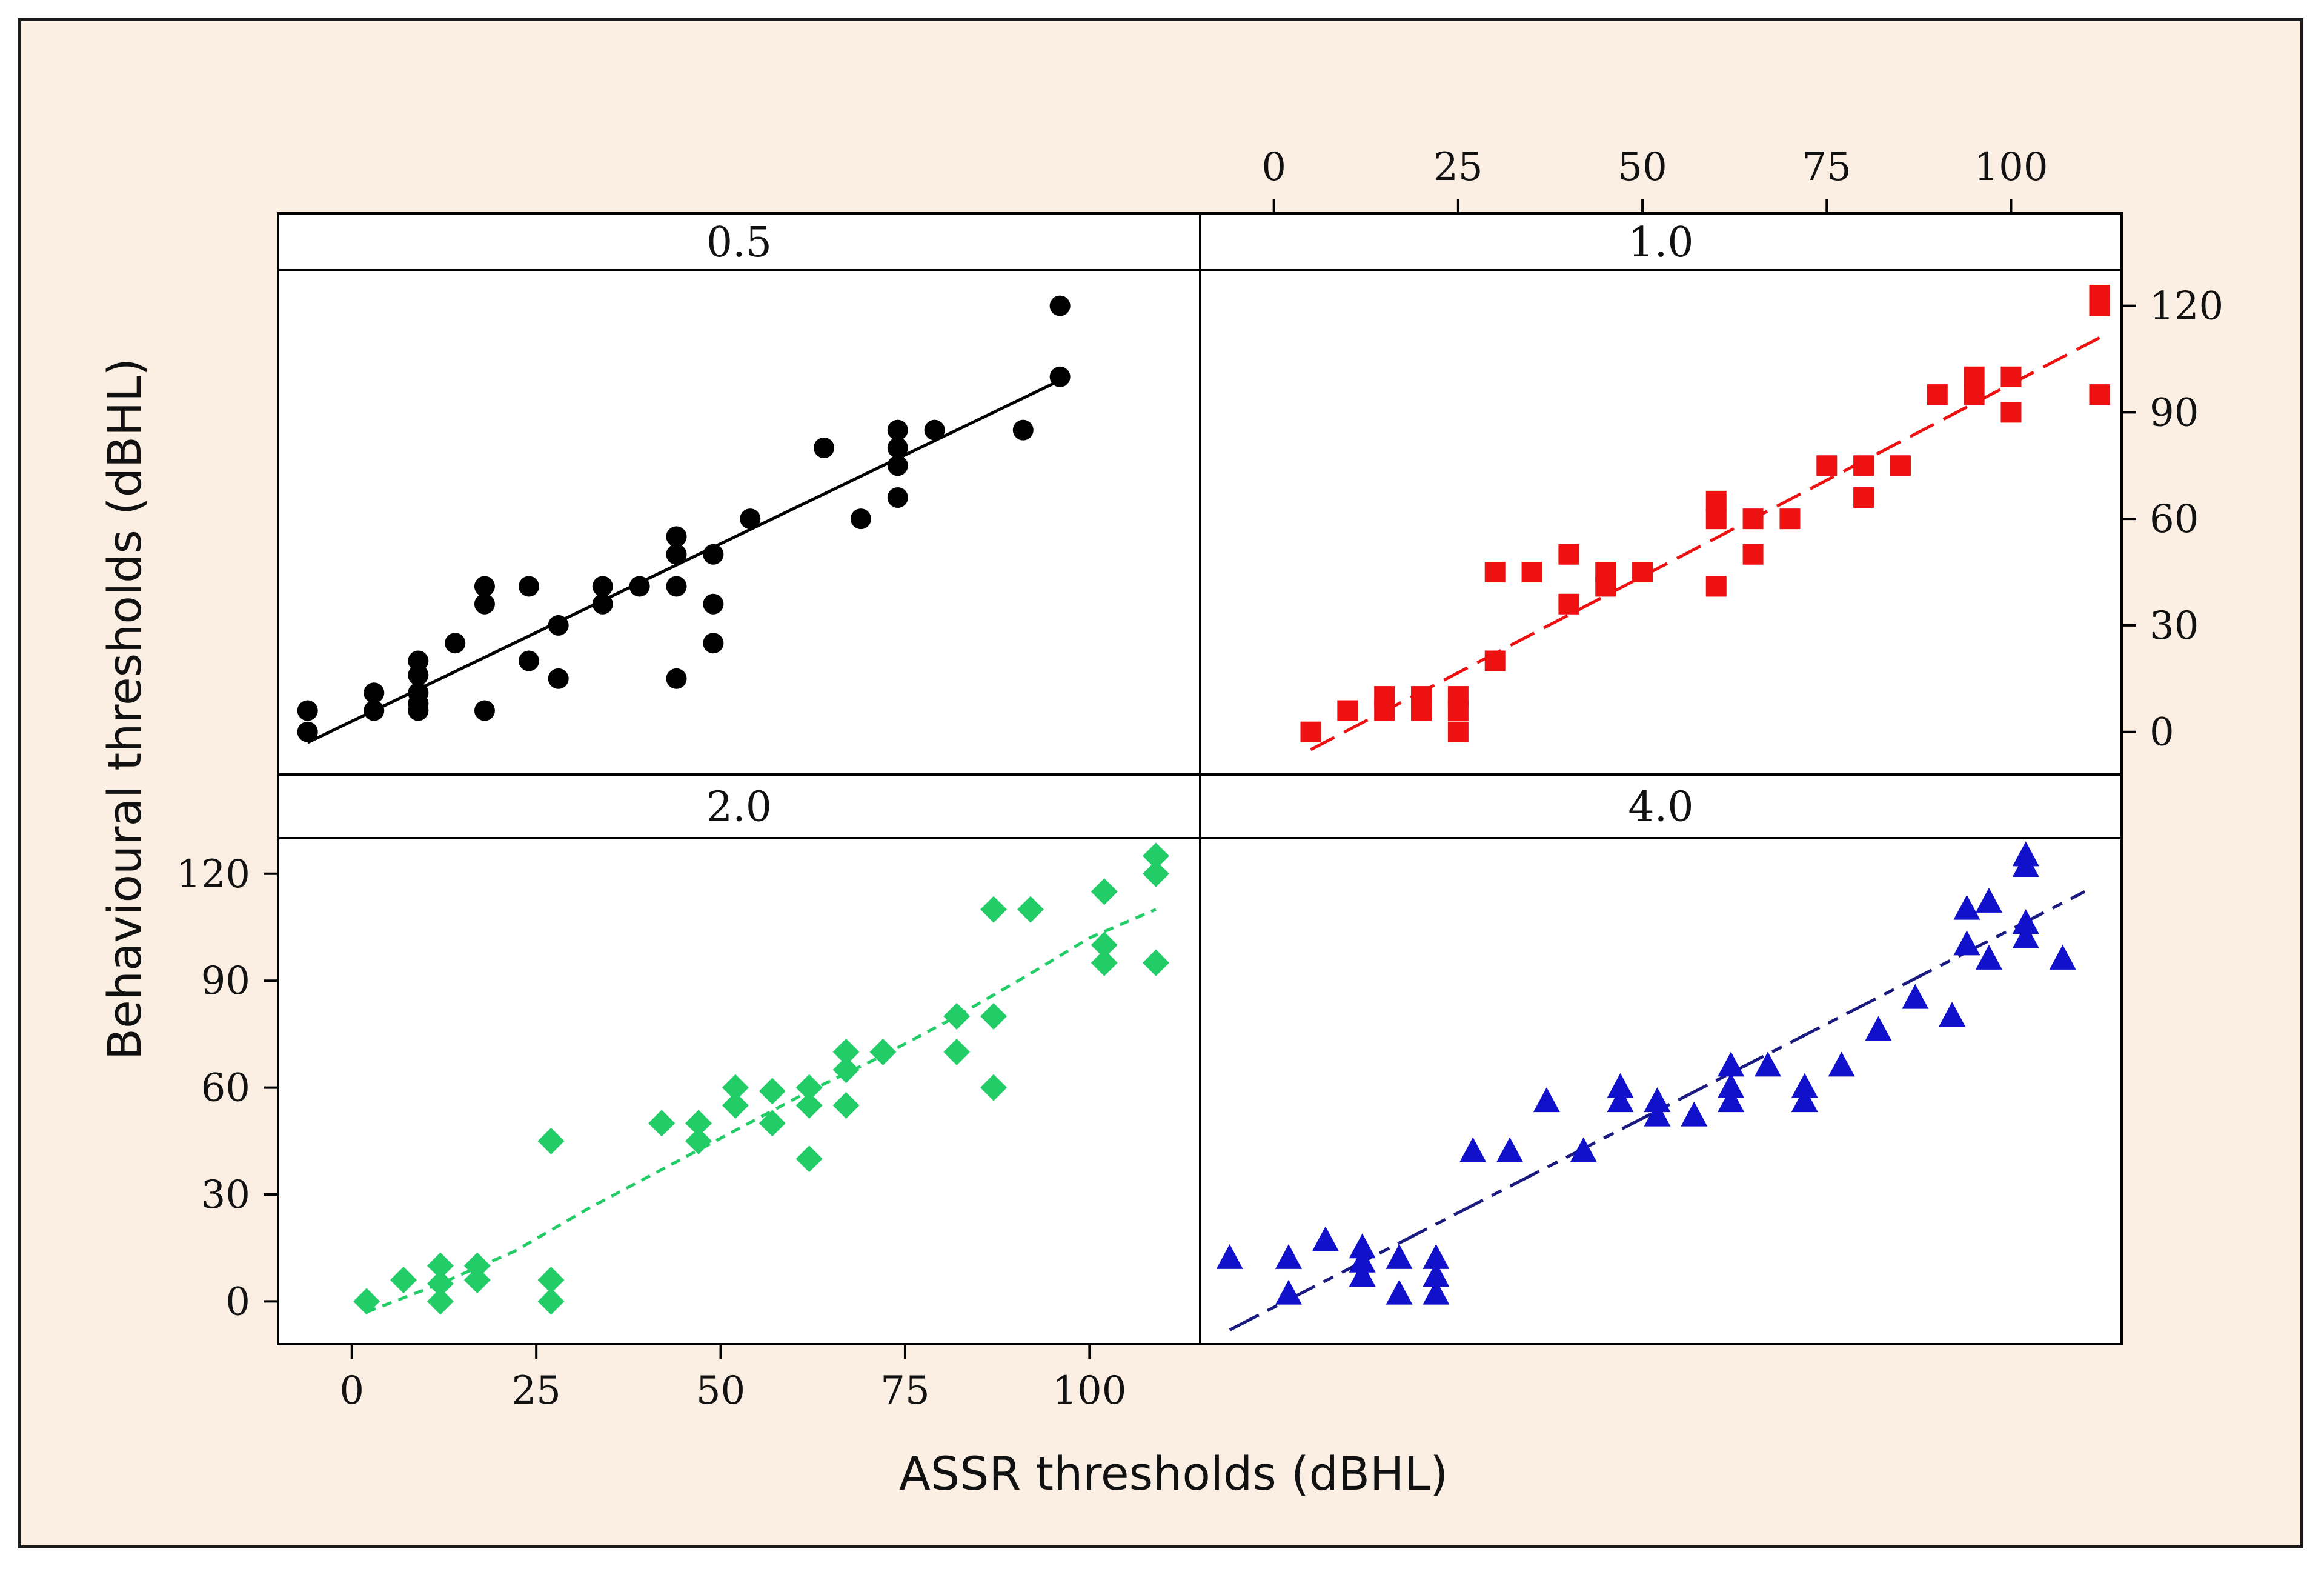  I want to click on x-tick-label-top: 0, so click(1274, 167).